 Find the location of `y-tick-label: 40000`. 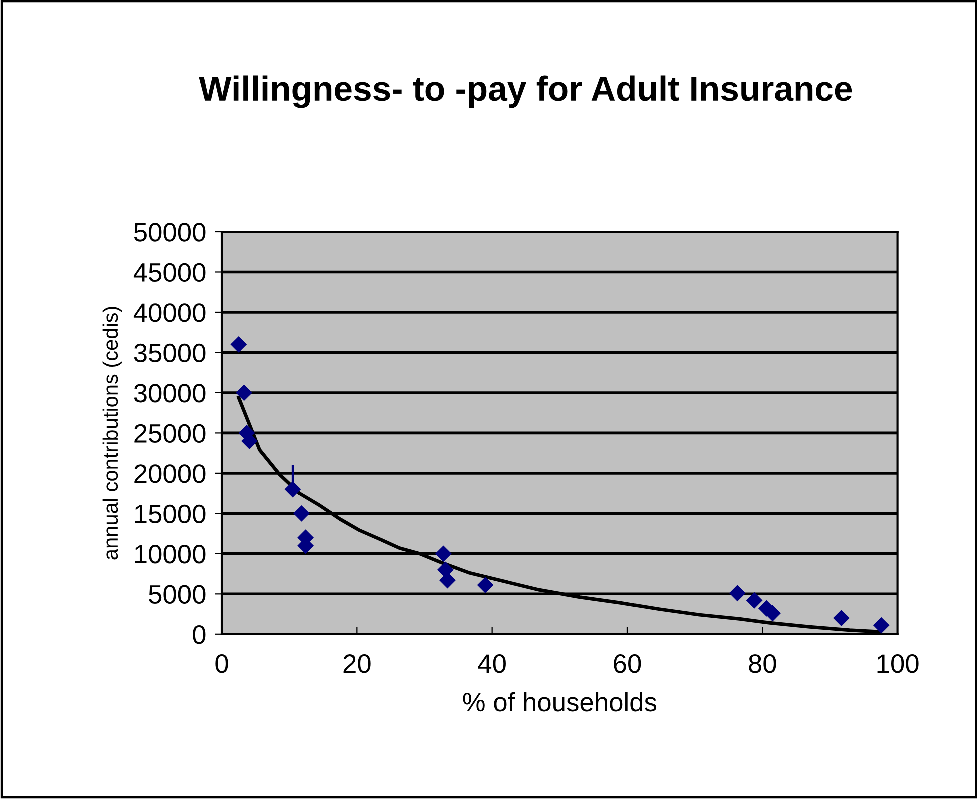

y-tick-label: 40000 is located at coordinates (170, 313).